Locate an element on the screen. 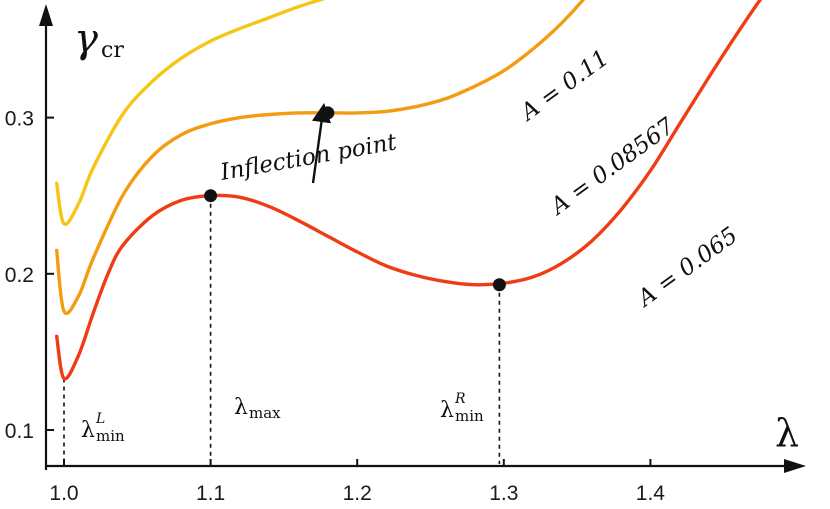 The image size is (830, 509). y-axis-label-sub: cr is located at coordinates (112, 50).